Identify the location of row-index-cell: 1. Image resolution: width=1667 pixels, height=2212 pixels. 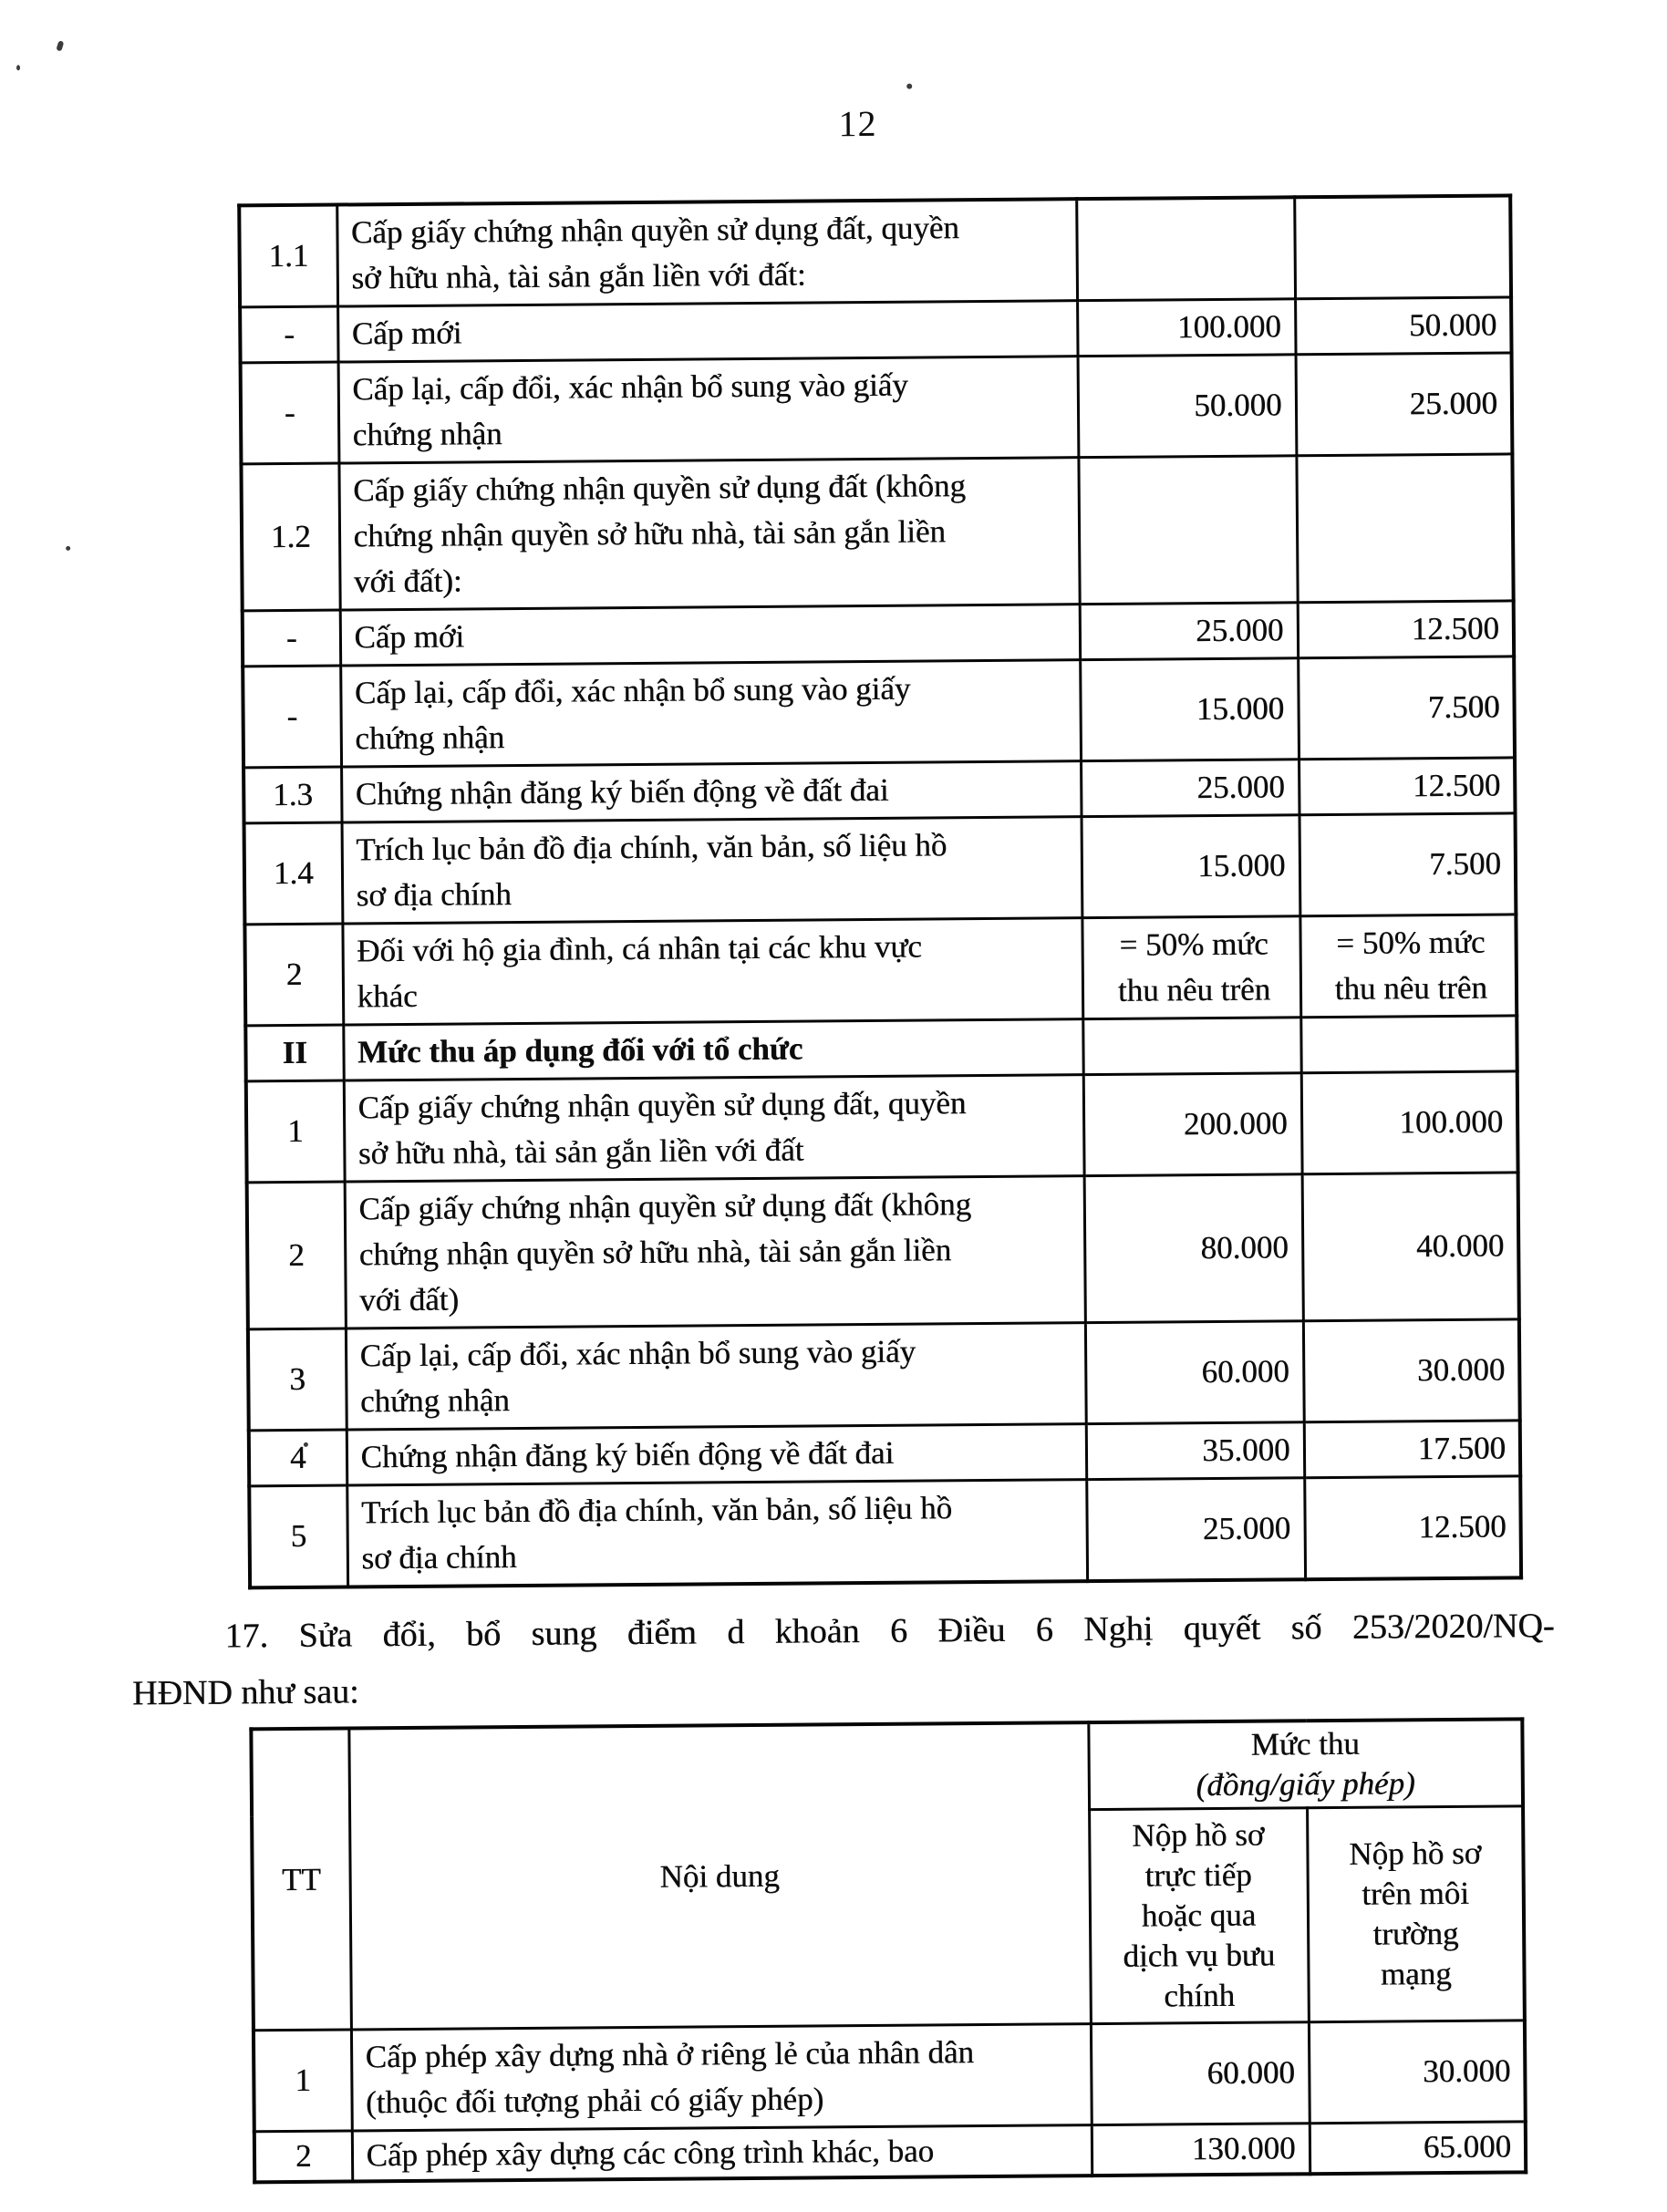
(295, 1131).